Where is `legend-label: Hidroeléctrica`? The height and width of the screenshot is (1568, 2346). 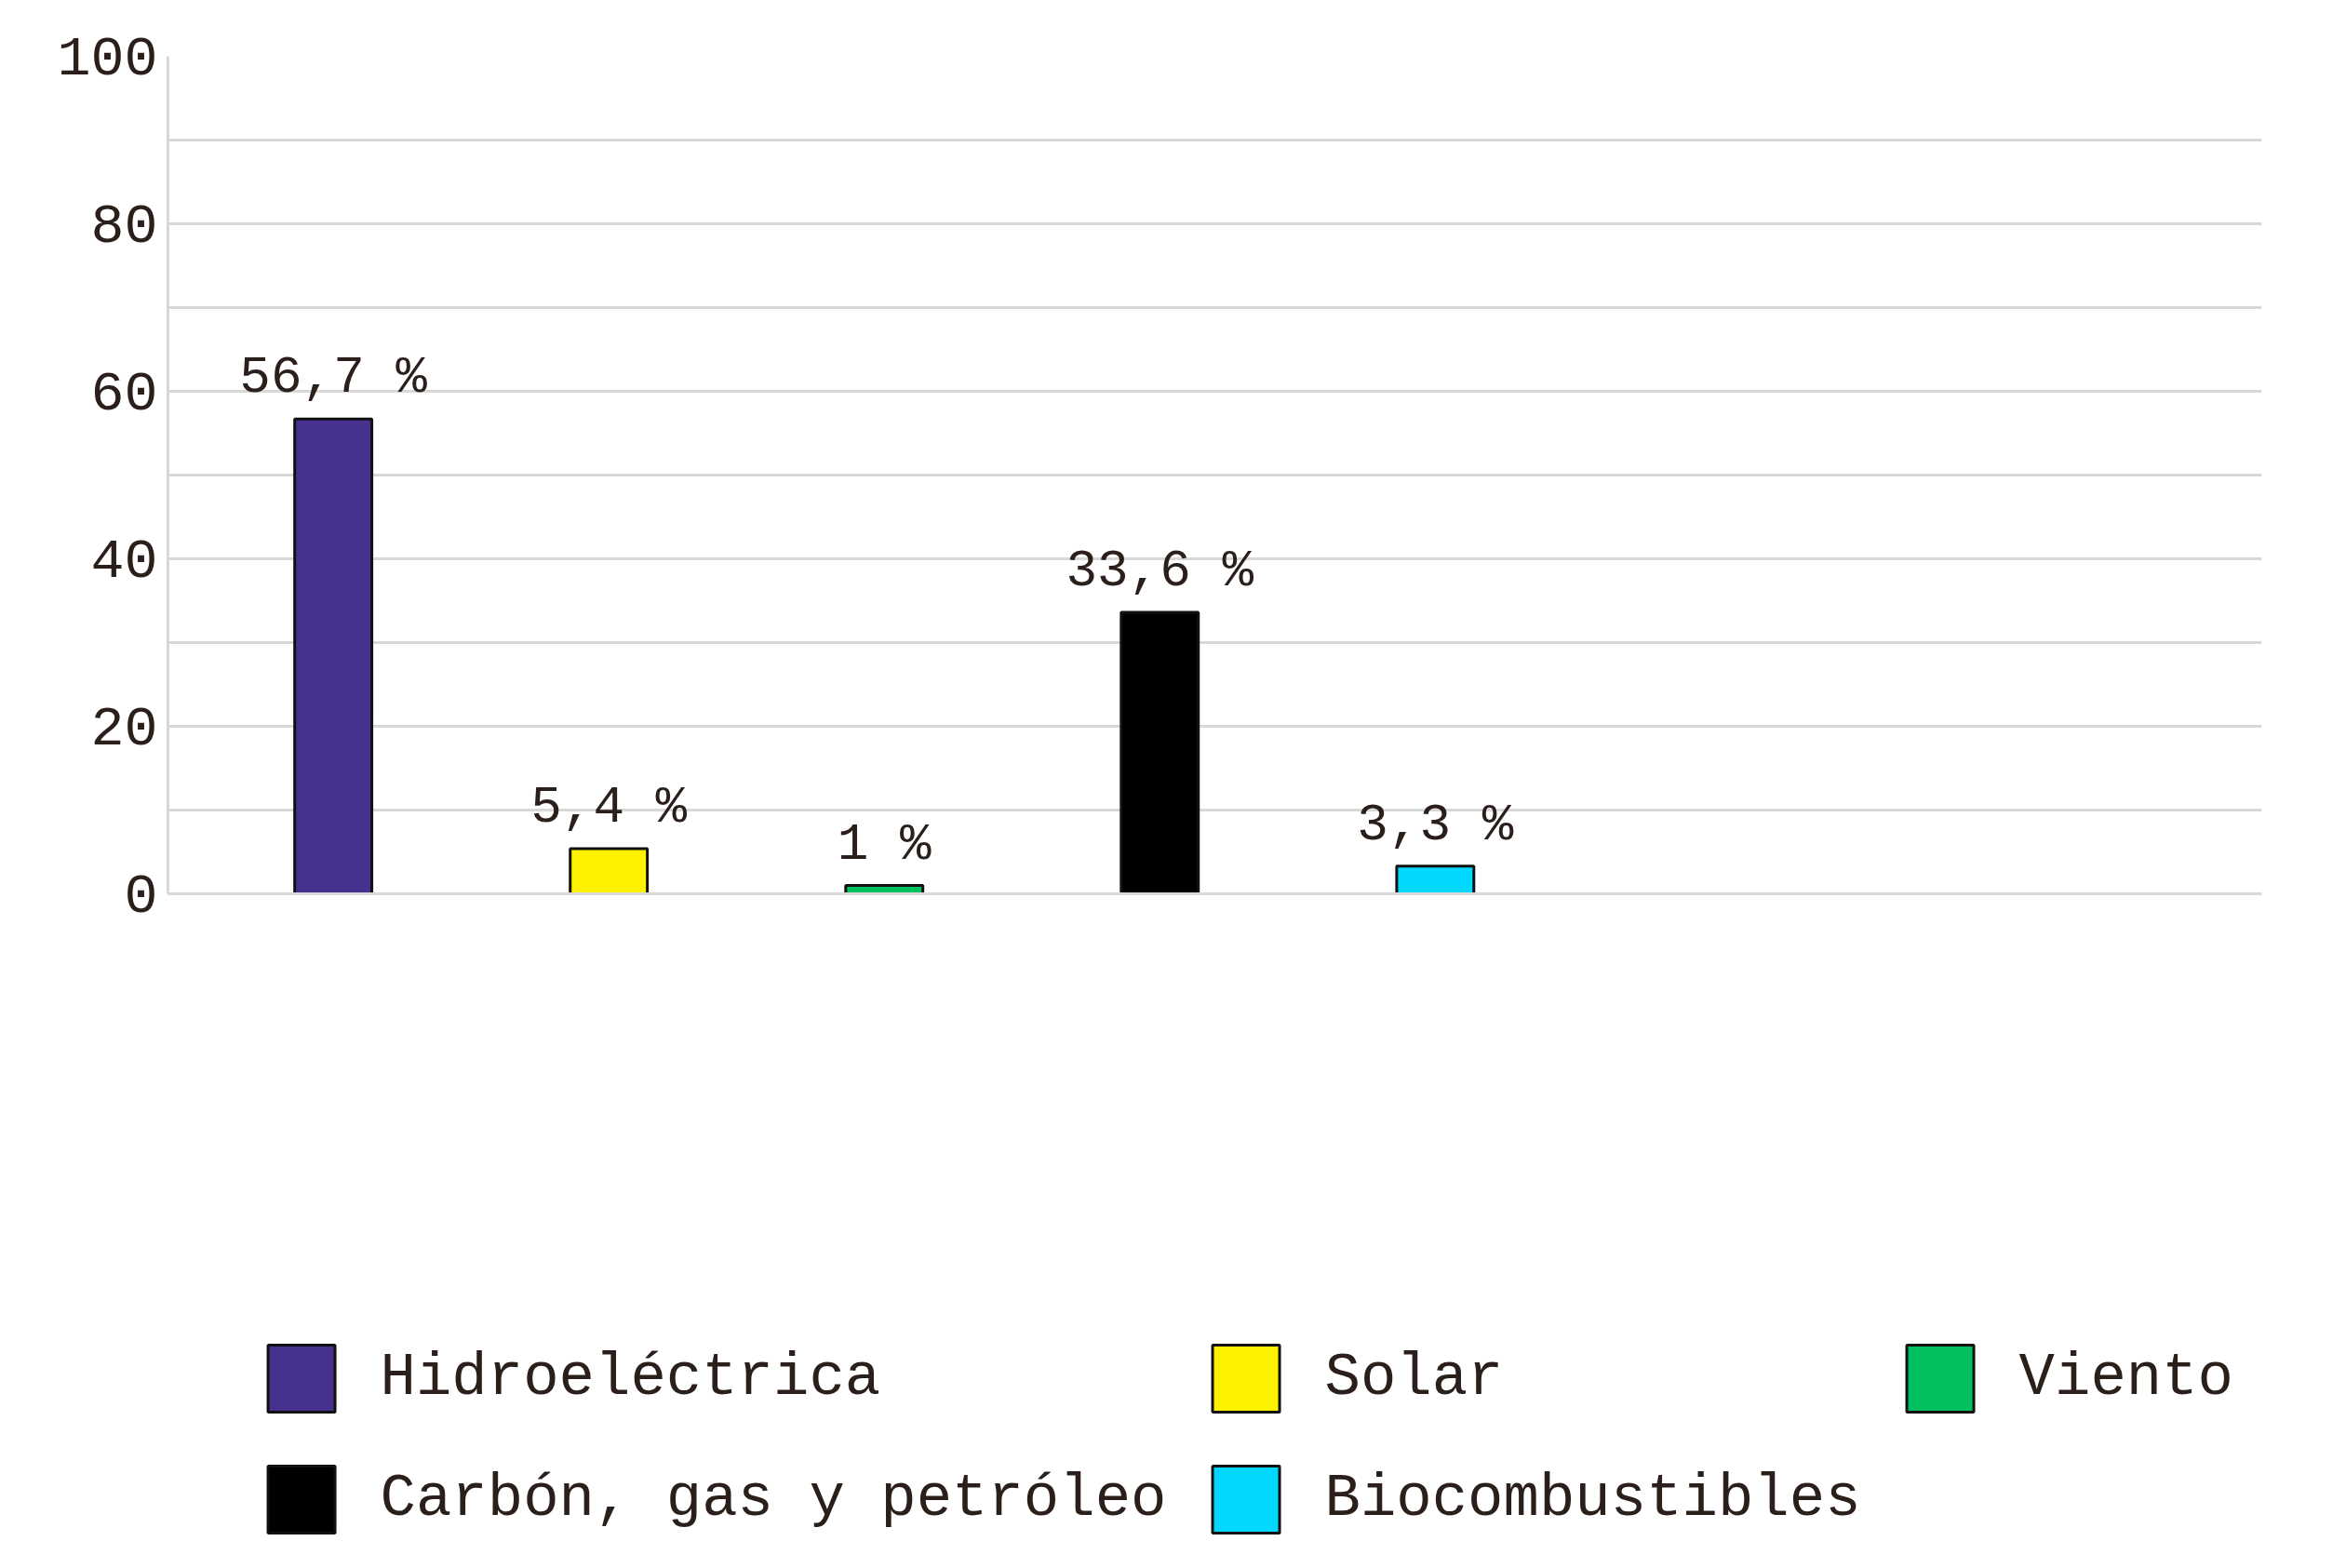
legend-label: Hidroeléctrica is located at coordinates (630, 1378).